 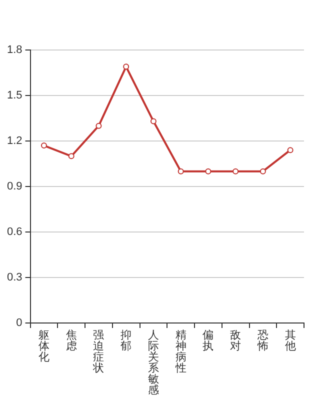 What do you see at coordinates (44, 346) in the screenshot?
I see `x-tick-label: 躯体化` at bounding box center [44, 346].